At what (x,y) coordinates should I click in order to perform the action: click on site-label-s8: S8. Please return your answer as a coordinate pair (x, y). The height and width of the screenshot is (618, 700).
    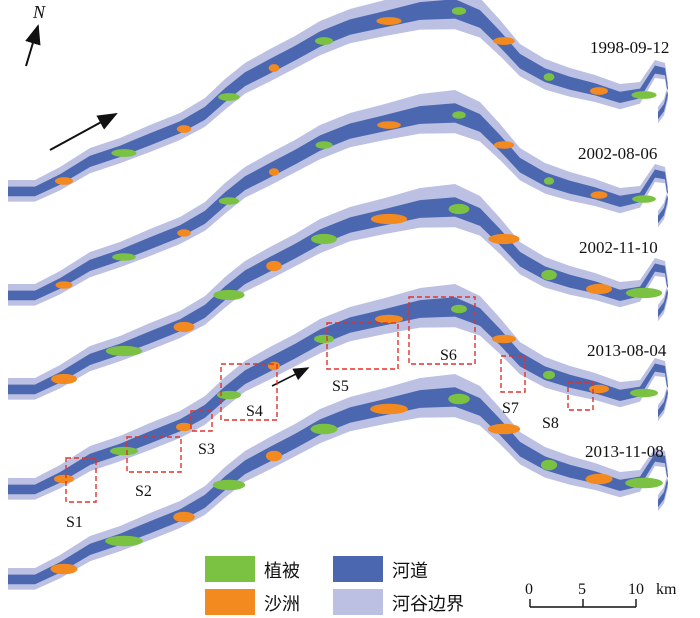
    Looking at the image, I should click on (550, 423).